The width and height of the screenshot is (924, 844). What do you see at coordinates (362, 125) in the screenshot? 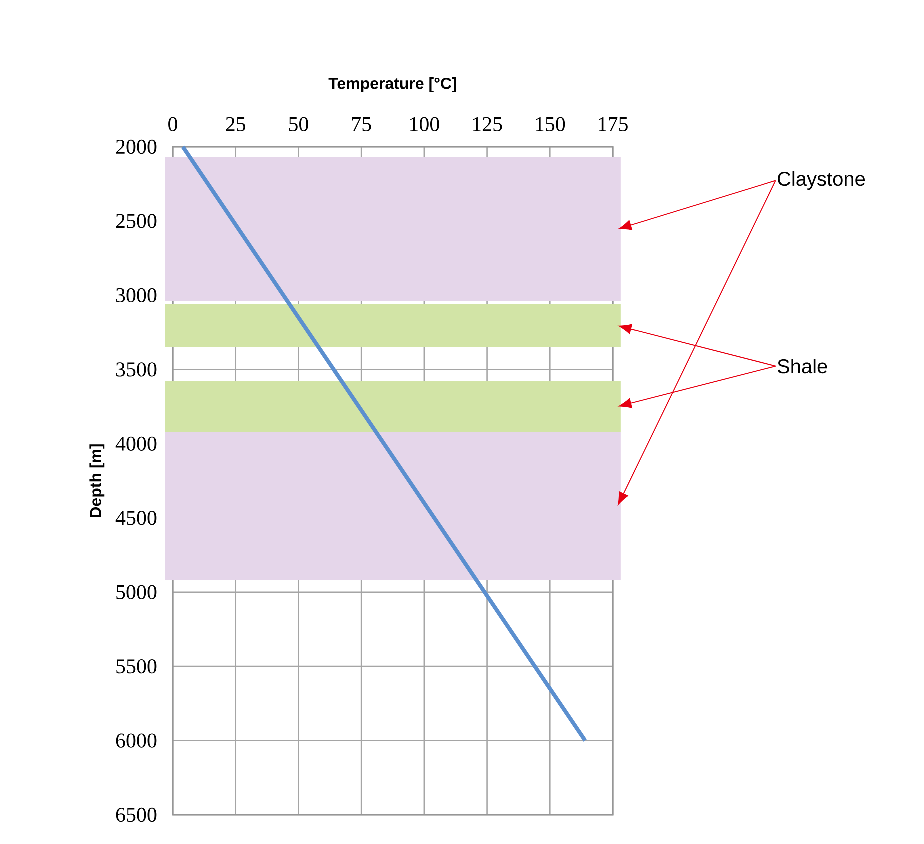
I see `x-tick-label: 75` at bounding box center [362, 125].